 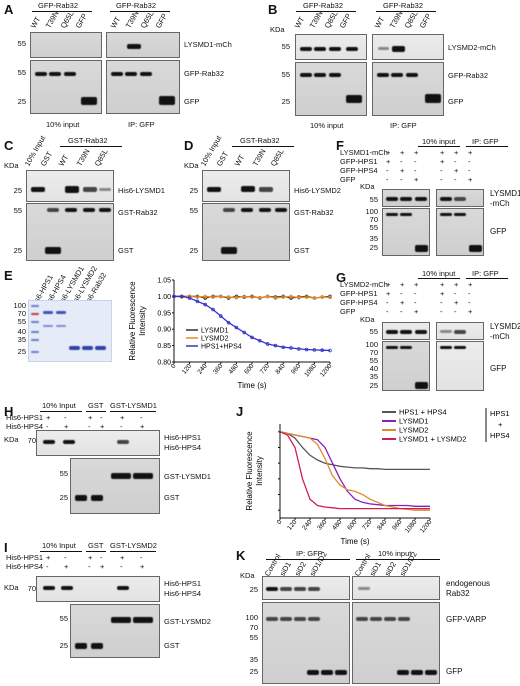 What do you see at coordinates (331, 19) in the screenshot?
I see `b-lane-3: Q85L` at bounding box center [331, 19].